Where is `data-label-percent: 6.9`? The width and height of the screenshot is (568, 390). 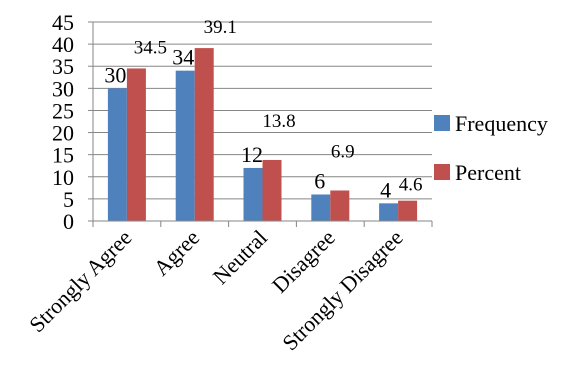 data-label-percent: 6.9 is located at coordinates (343, 151).